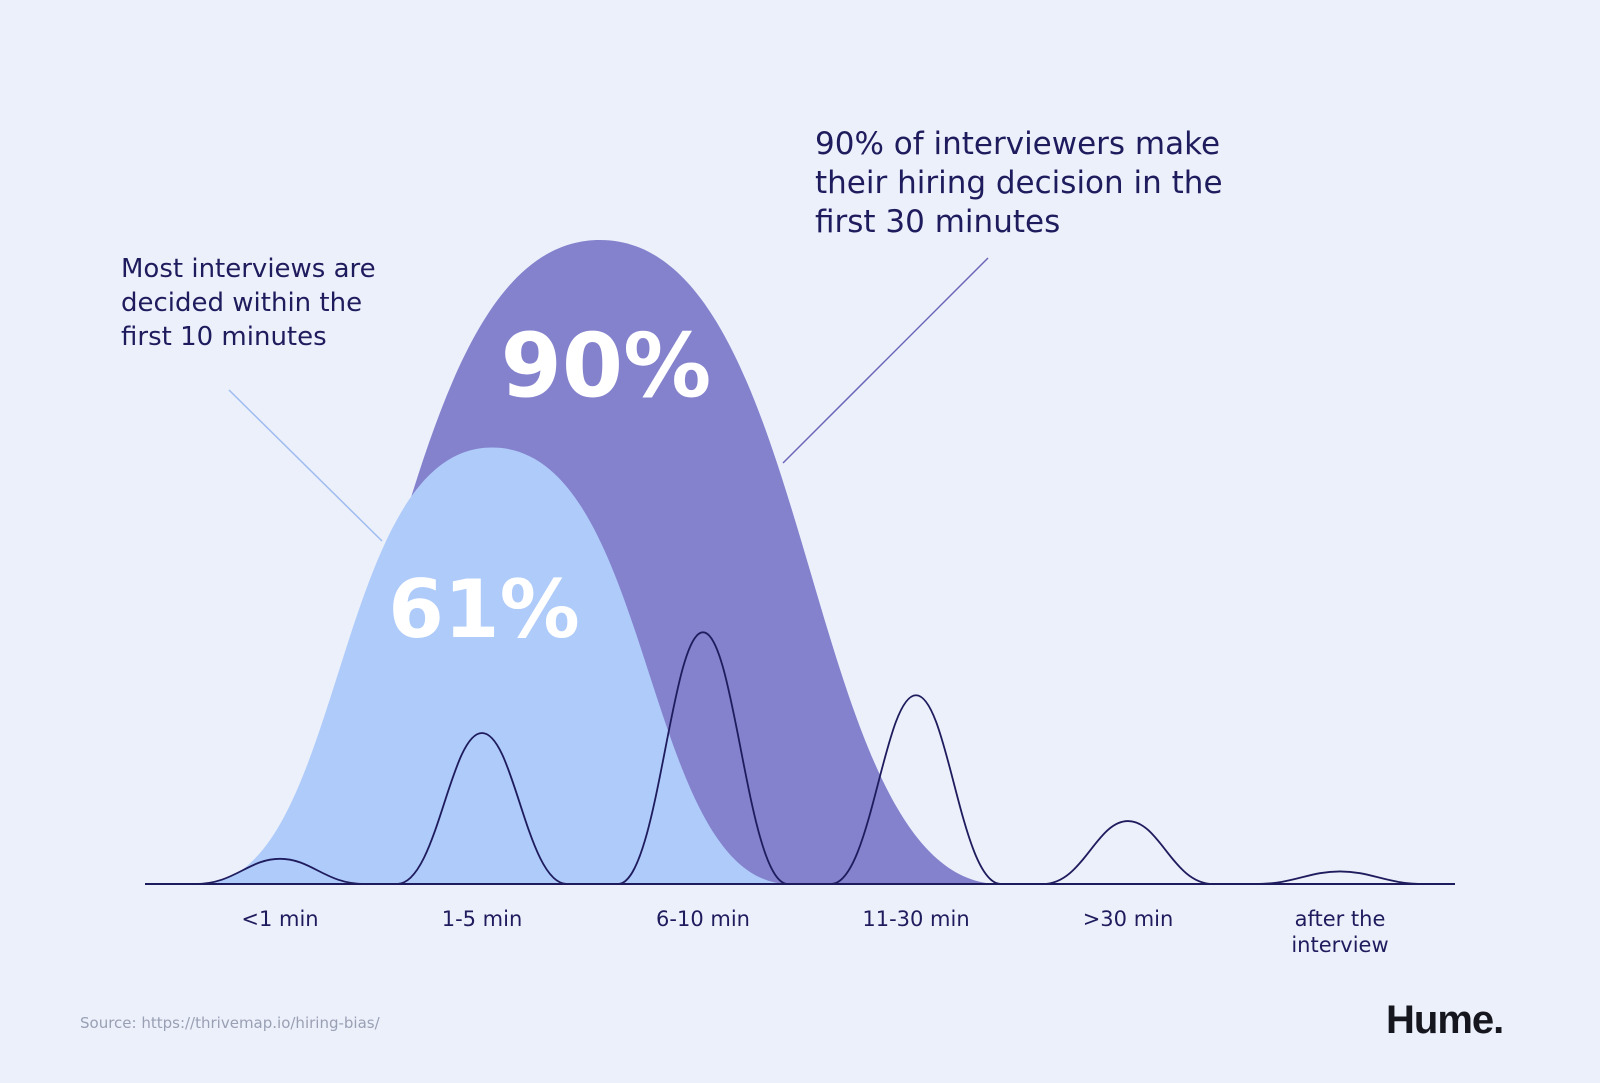 The width and height of the screenshot is (1600, 1083). Describe the element at coordinates (1128, 919) in the screenshot. I see `x-tick-label: >30 min` at that location.